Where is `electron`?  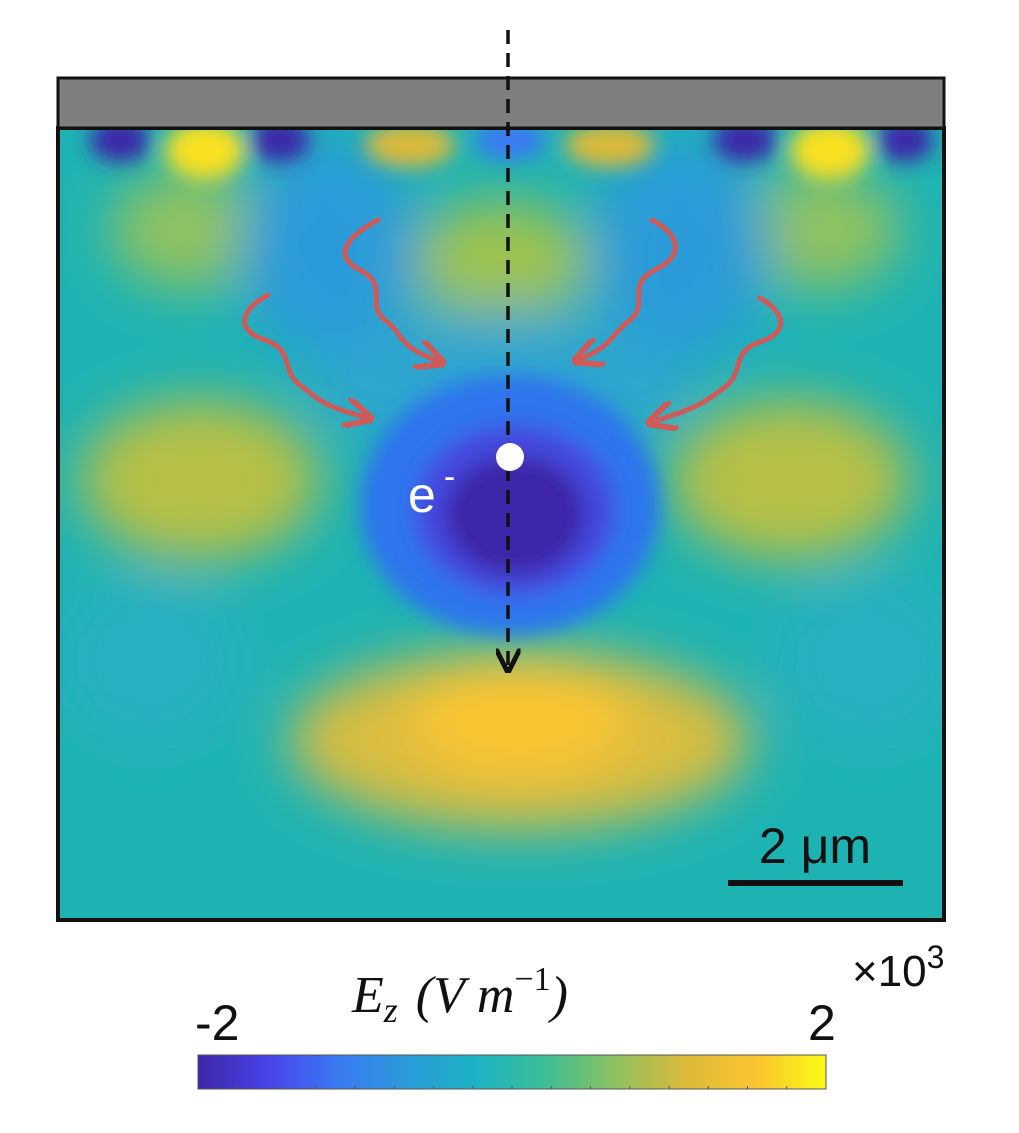 electron is located at coordinates (510, 457).